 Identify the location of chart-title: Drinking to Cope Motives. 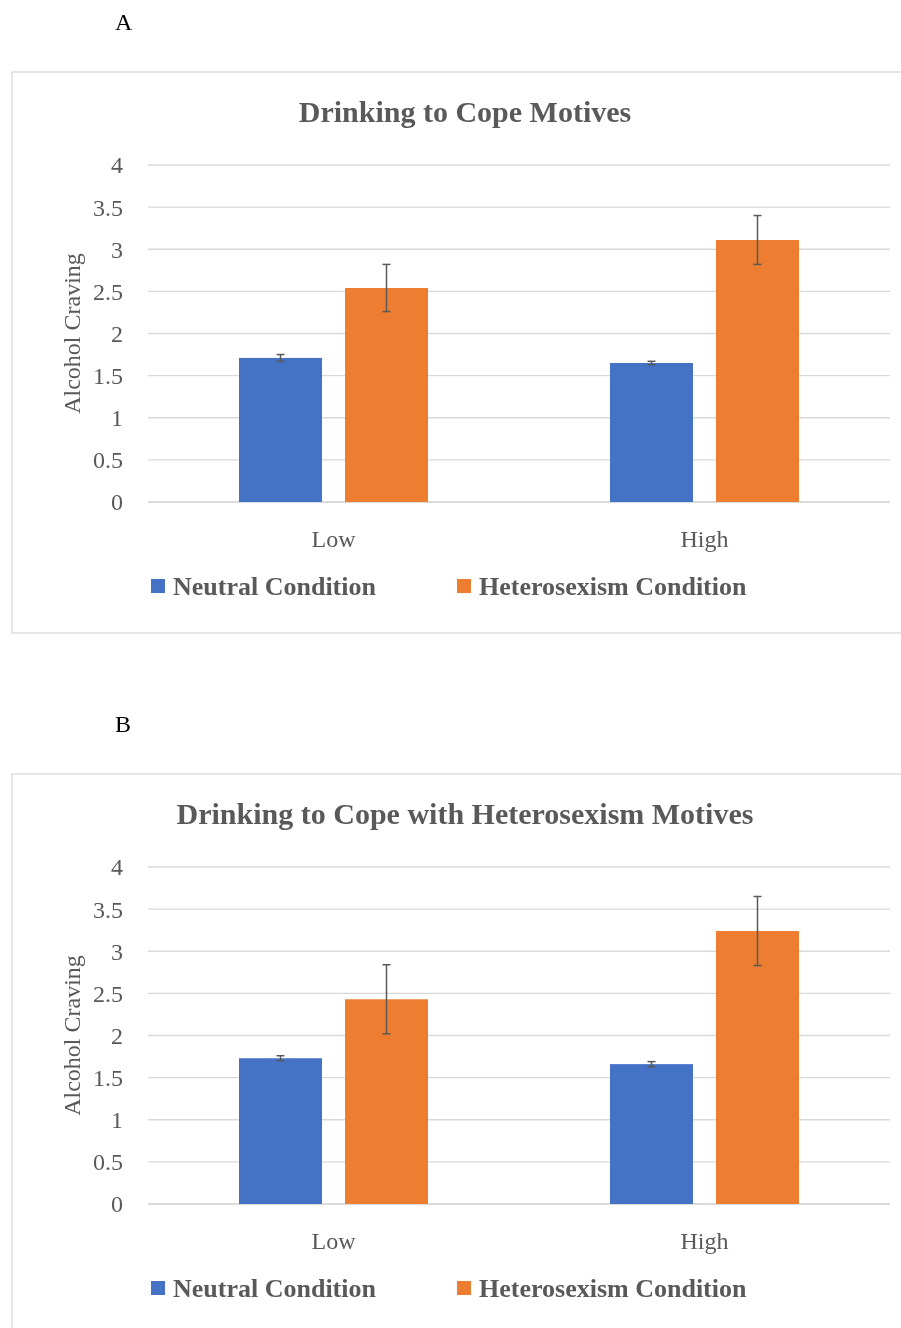
(465, 111).